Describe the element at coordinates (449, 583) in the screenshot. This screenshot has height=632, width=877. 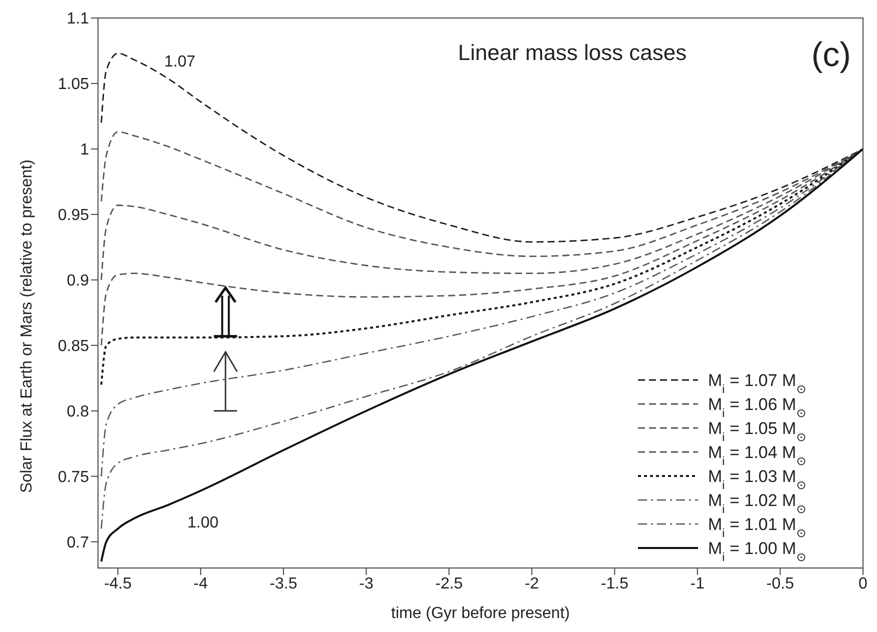
I see `x-tick-label: -2.5` at that location.